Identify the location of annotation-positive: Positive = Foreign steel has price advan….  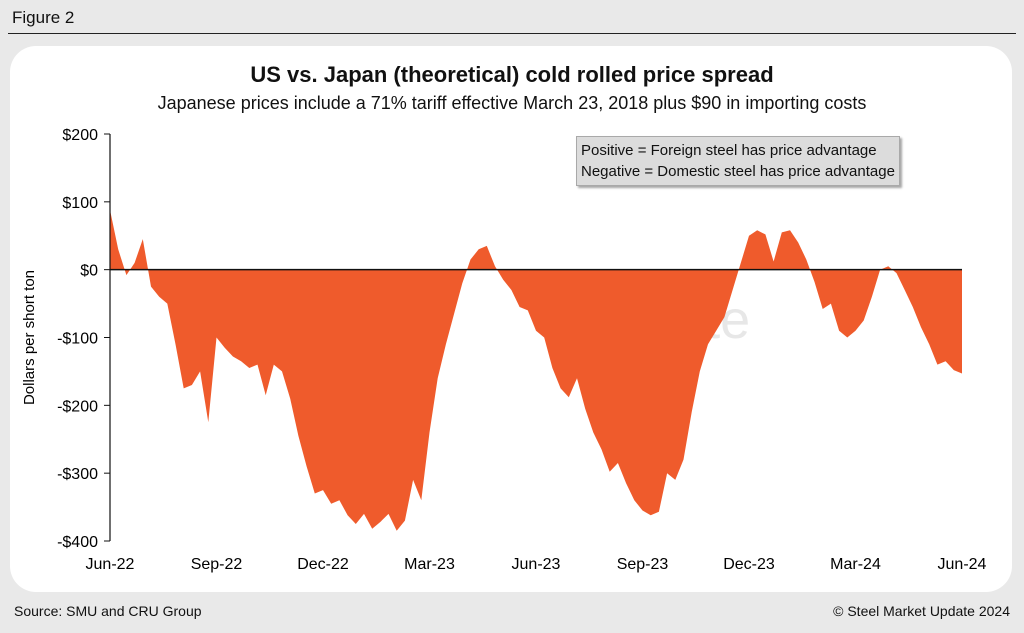
(729, 150).